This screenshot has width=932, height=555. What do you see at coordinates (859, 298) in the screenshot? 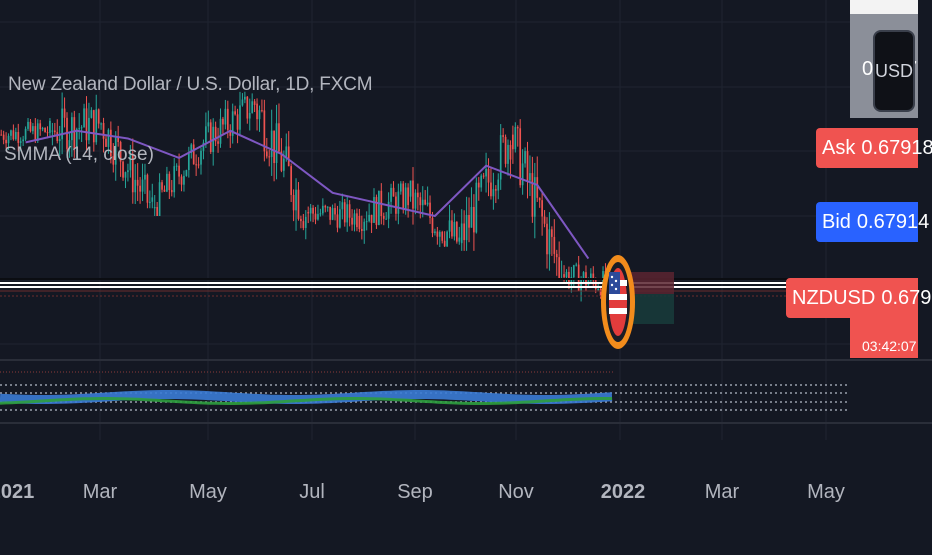
I see `symbol-price-tag: NZDUSD 0.67914` at bounding box center [859, 298].